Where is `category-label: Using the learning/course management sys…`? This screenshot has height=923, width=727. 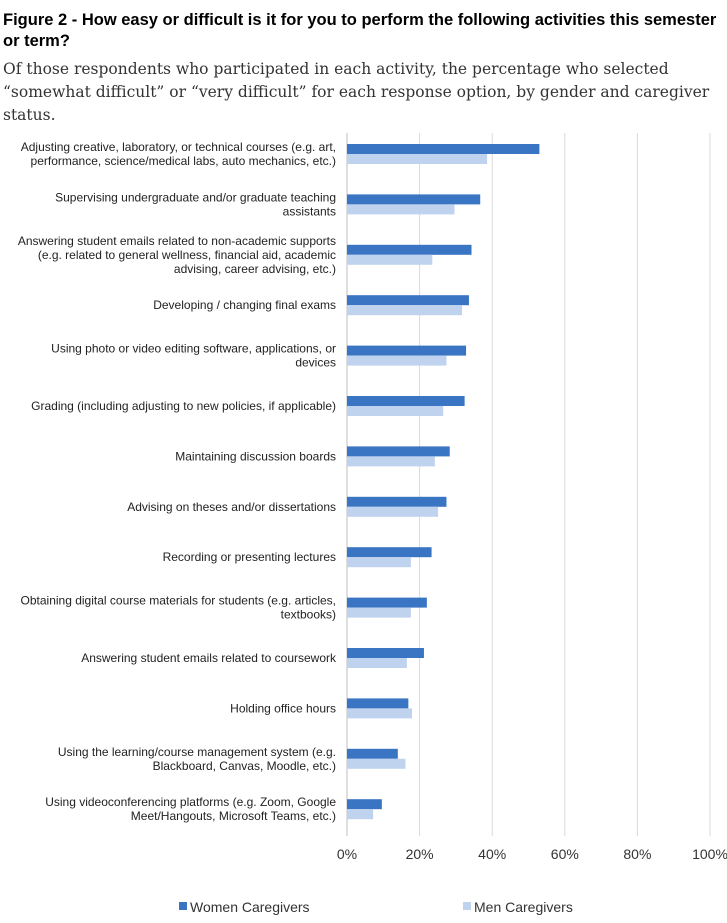 category-label: Using the learning/course management sys… is located at coordinates (197, 752).